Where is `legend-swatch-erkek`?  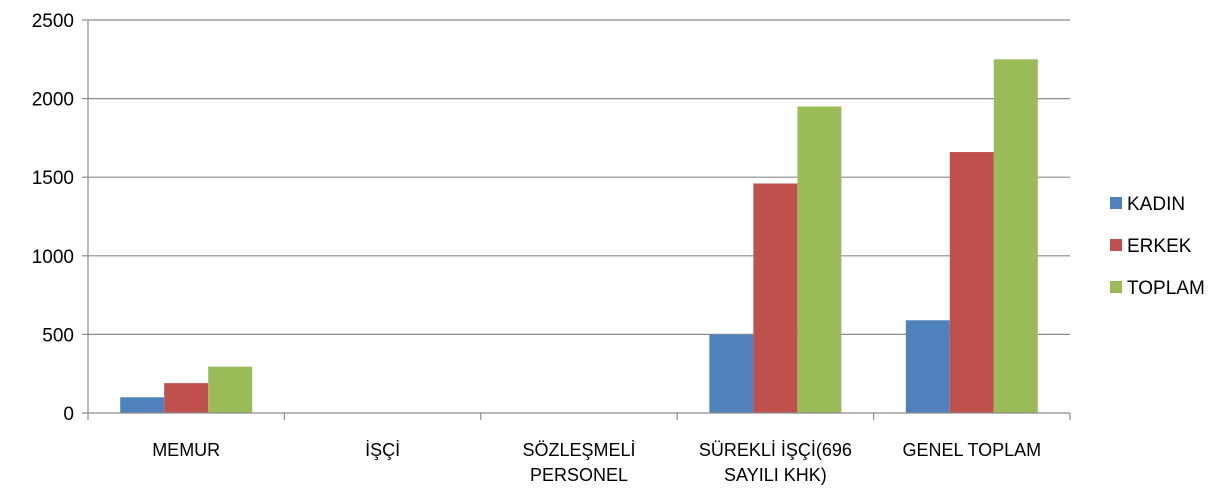
legend-swatch-erkek is located at coordinates (1116, 245).